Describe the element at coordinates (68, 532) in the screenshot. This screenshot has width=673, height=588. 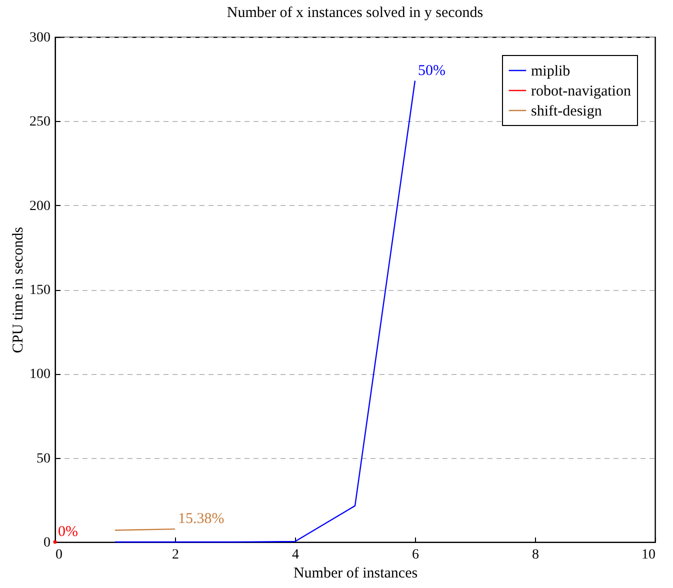
I see `annotation: 0%` at that location.